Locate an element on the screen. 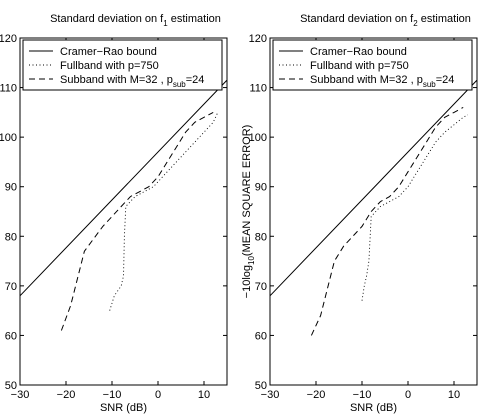 Image resolution: width=494 pixels, height=416 pixels. ylabel-pre: −10log is located at coordinates (247, 281).